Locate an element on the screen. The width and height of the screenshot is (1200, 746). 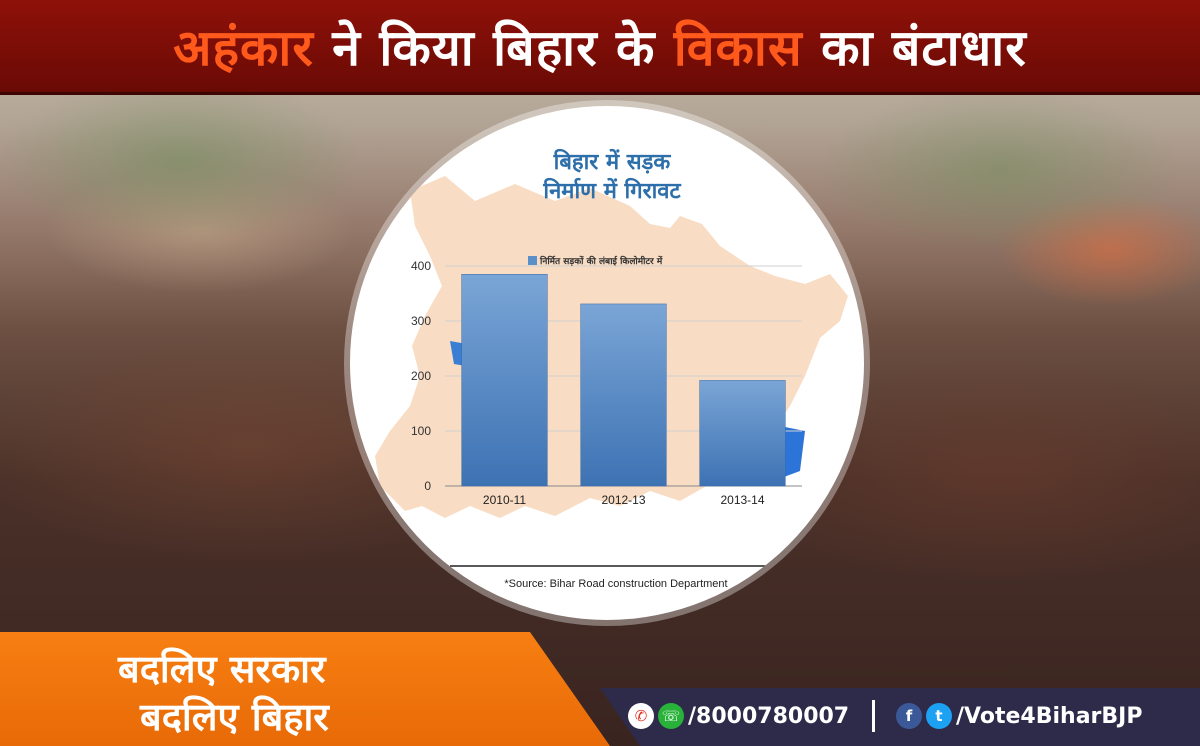
headline-highlight-2: विकास is located at coordinates (738, 48).